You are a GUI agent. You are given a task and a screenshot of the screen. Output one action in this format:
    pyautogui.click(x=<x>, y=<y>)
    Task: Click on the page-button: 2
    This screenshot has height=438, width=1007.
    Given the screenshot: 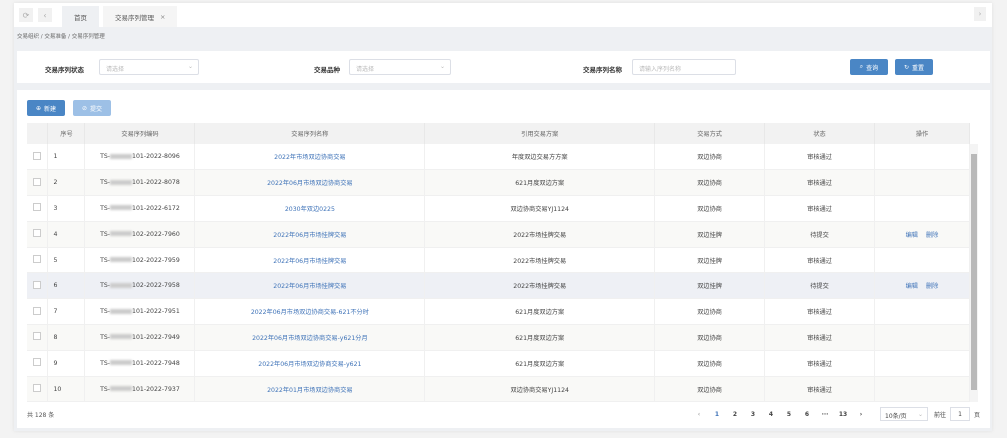 What is the action you would take?
    pyautogui.click(x=735, y=414)
    